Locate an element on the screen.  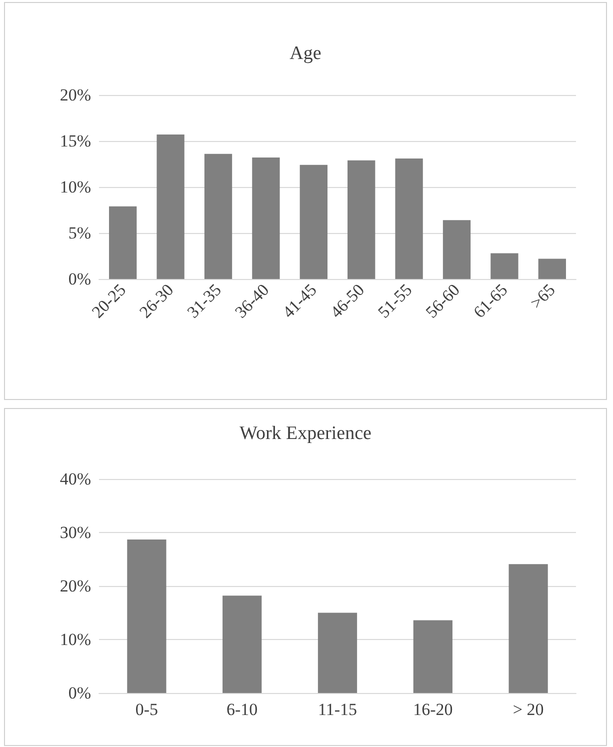
x-tick-label: 16-20 is located at coordinates (433, 709).